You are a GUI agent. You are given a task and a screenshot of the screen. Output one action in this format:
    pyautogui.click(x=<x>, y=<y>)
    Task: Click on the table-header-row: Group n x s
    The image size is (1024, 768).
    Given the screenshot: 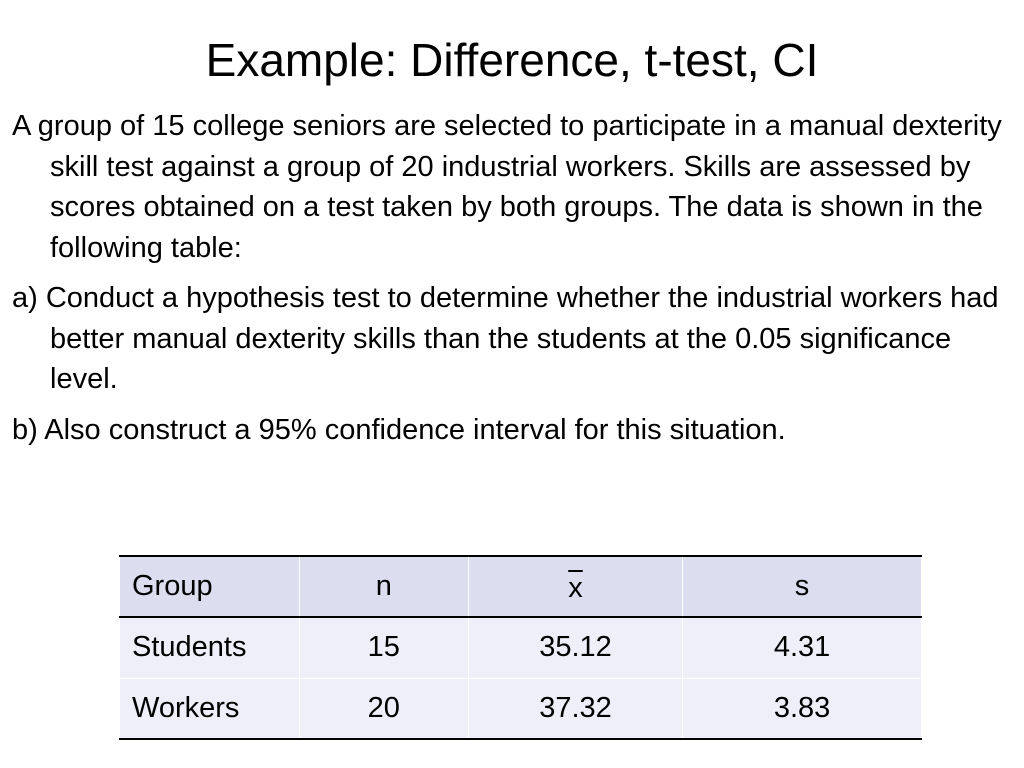 What is the action you would take?
    pyautogui.click(x=520, y=586)
    